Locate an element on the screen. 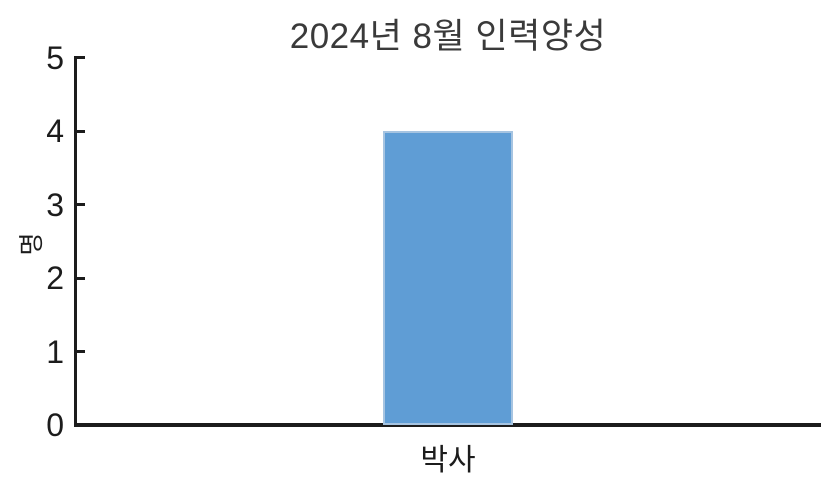 The width and height of the screenshot is (835, 480). x-tick-label: 박사 is located at coordinates (448, 460).